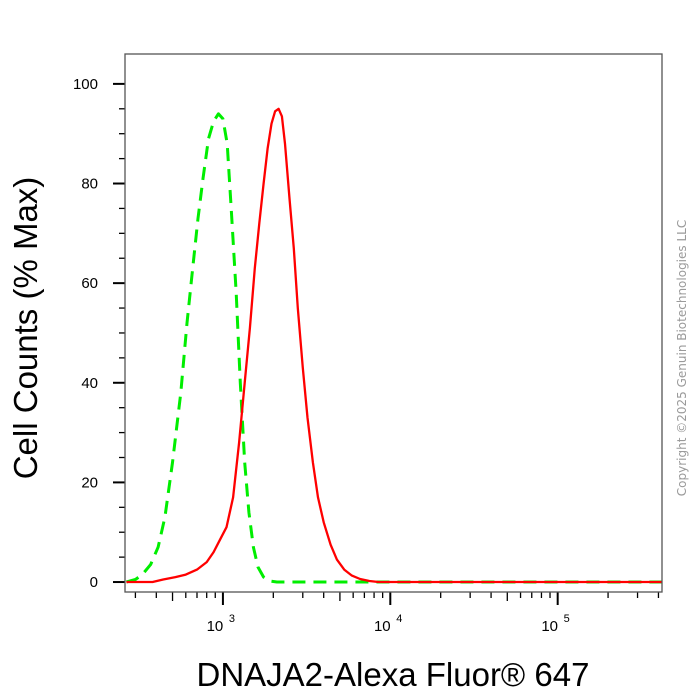 This screenshot has height=693, width=696. I want to click on y-tick-label: 20, so click(89, 482).